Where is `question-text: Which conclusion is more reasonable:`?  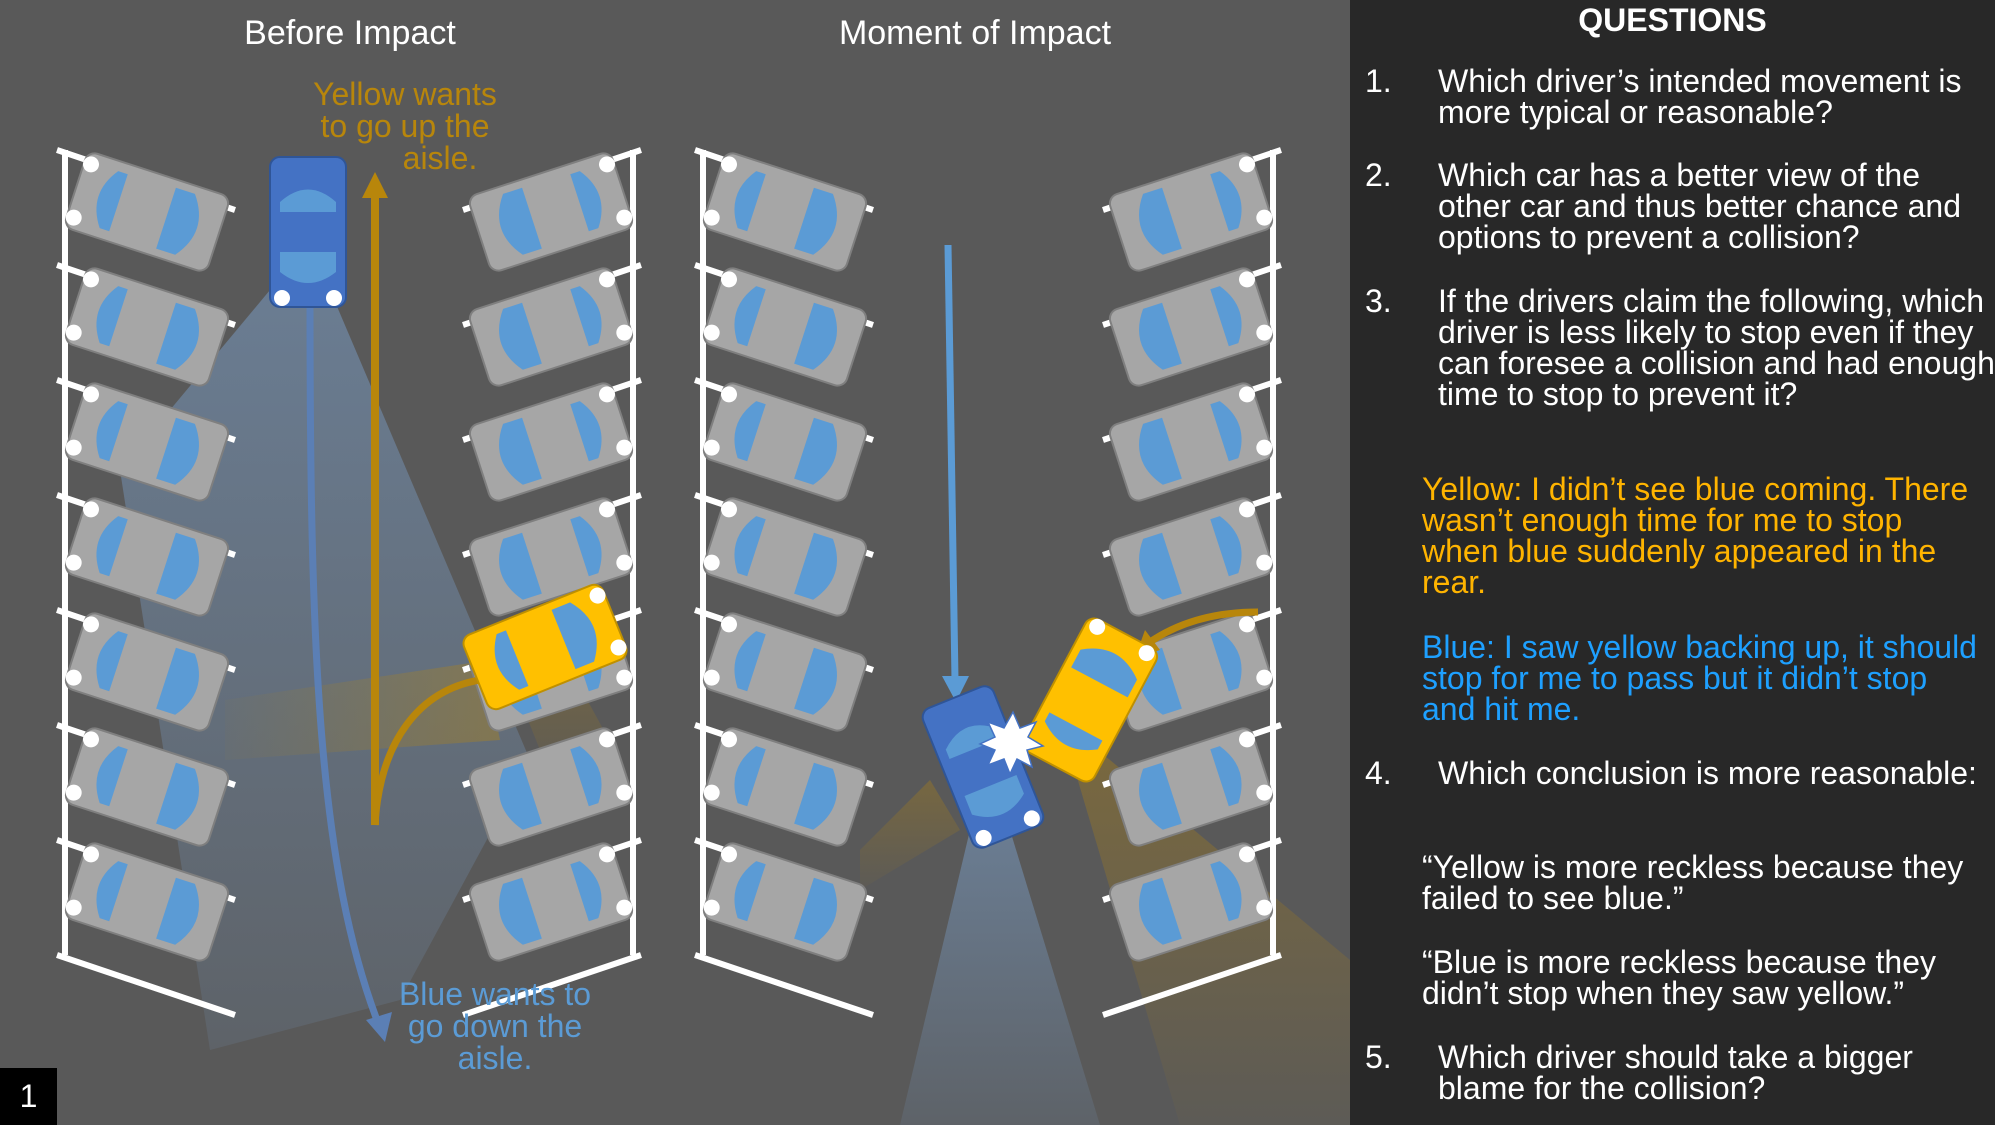
question-text: Which conclusion is more reasonable: is located at coordinates (1707, 773).